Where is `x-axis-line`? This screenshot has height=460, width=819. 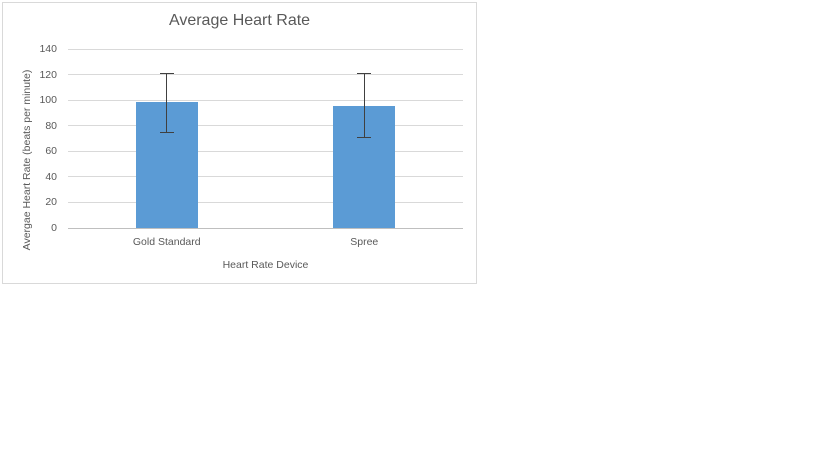
x-axis-line is located at coordinates (265, 228).